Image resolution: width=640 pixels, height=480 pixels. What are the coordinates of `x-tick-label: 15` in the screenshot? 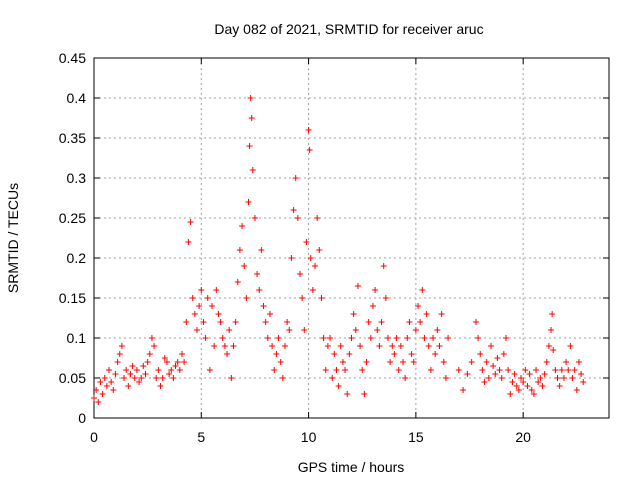 It's located at (416, 437).